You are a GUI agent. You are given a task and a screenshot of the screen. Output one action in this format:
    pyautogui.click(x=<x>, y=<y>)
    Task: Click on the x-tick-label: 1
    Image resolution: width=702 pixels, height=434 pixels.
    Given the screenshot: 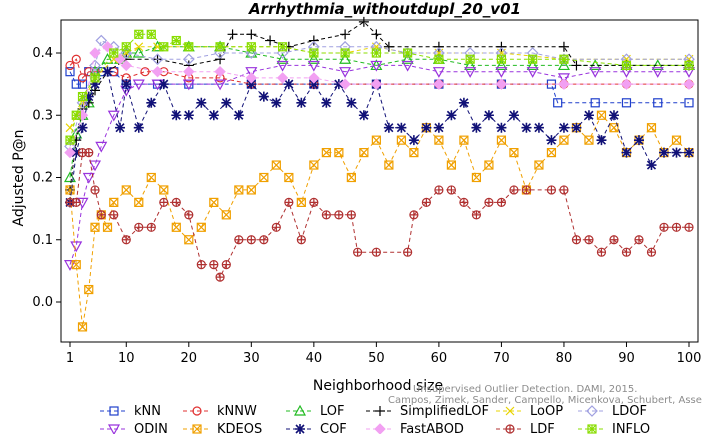 What is the action you would take?
    pyautogui.click(x=70, y=358)
    